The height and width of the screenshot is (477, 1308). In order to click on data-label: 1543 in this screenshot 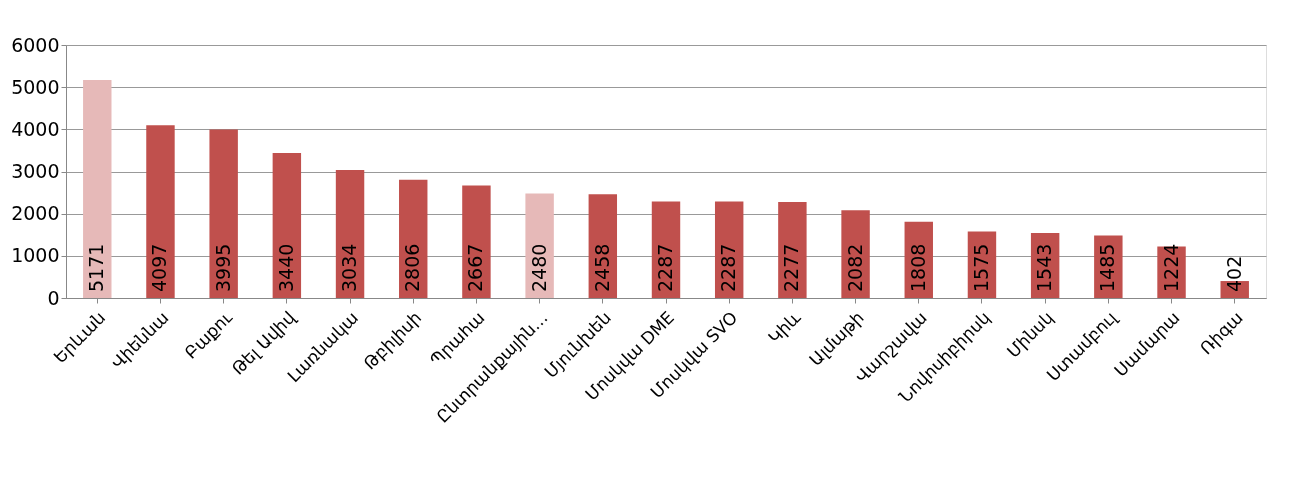, I will do `click(1044, 267)`.